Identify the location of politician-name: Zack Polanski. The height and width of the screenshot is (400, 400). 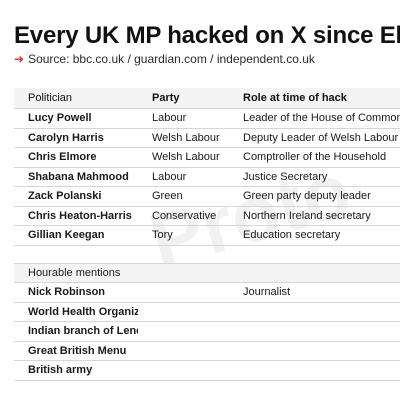
(76, 196).